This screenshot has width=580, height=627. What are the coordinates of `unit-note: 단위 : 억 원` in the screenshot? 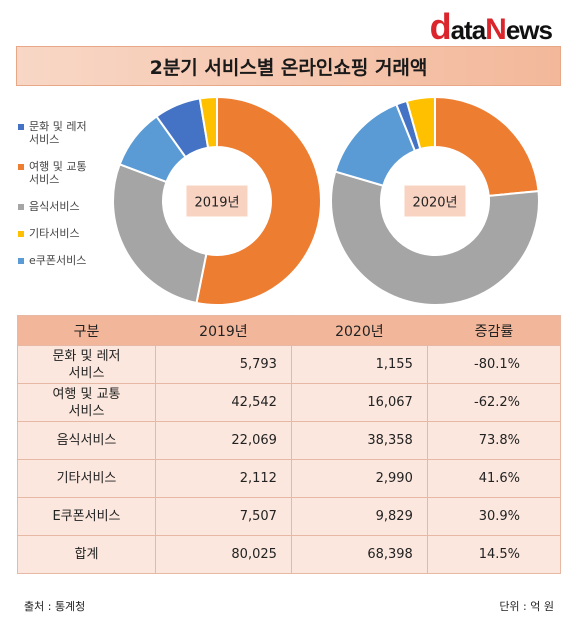 It's located at (526, 606).